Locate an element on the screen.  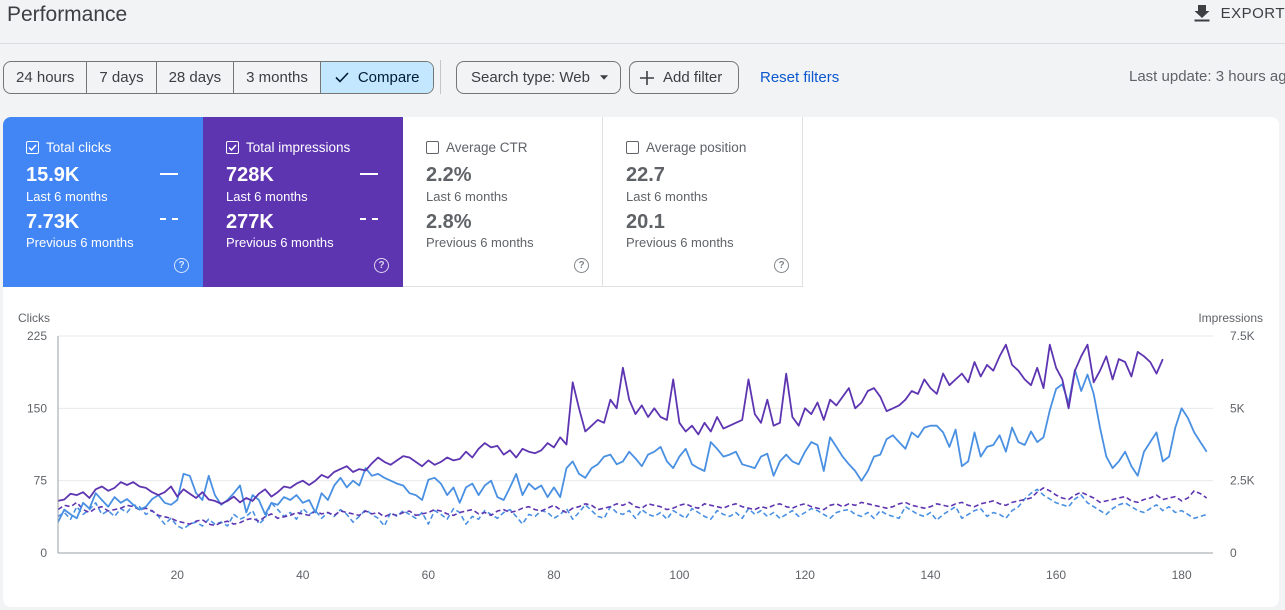
export-button: EXPORT is located at coordinates (1239, 13).